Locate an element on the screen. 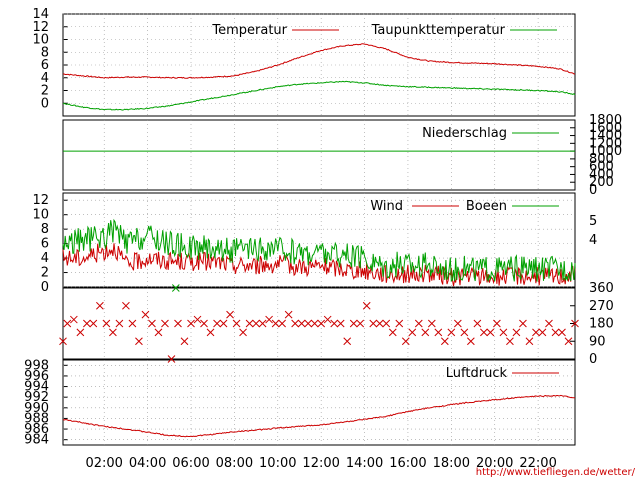  x-tick-label: 12:00 is located at coordinates (320, 463).